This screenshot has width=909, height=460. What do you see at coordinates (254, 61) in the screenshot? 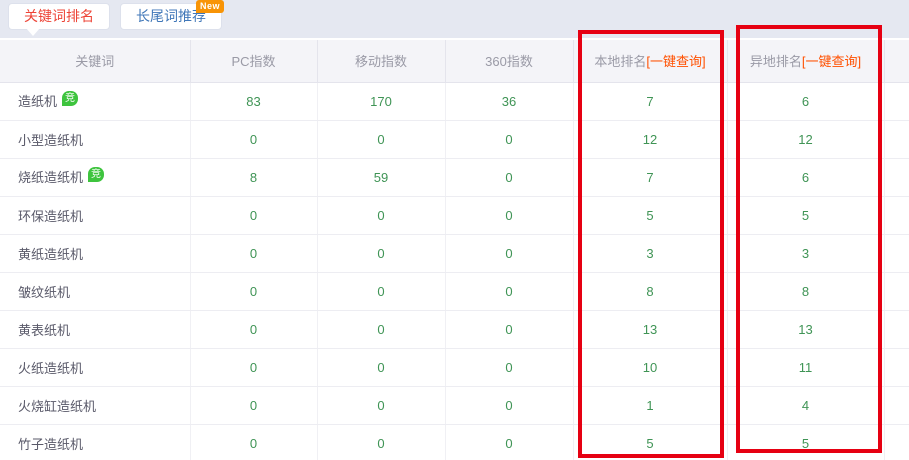
I see `col-header-pc-index: PC指数` at bounding box center [254, 61].